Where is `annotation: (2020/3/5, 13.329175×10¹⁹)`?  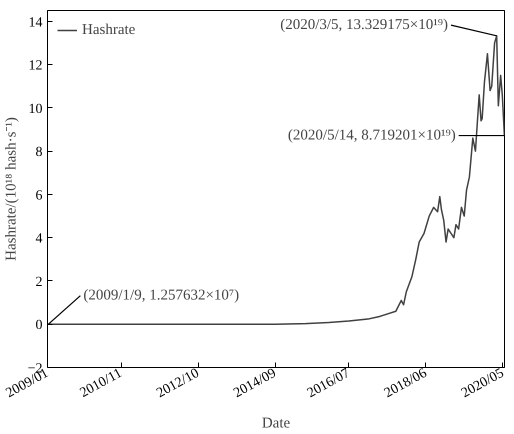
annotation: (2020/3/5, 13.329175×10¹⁹) is located at coordinates (364, 25).